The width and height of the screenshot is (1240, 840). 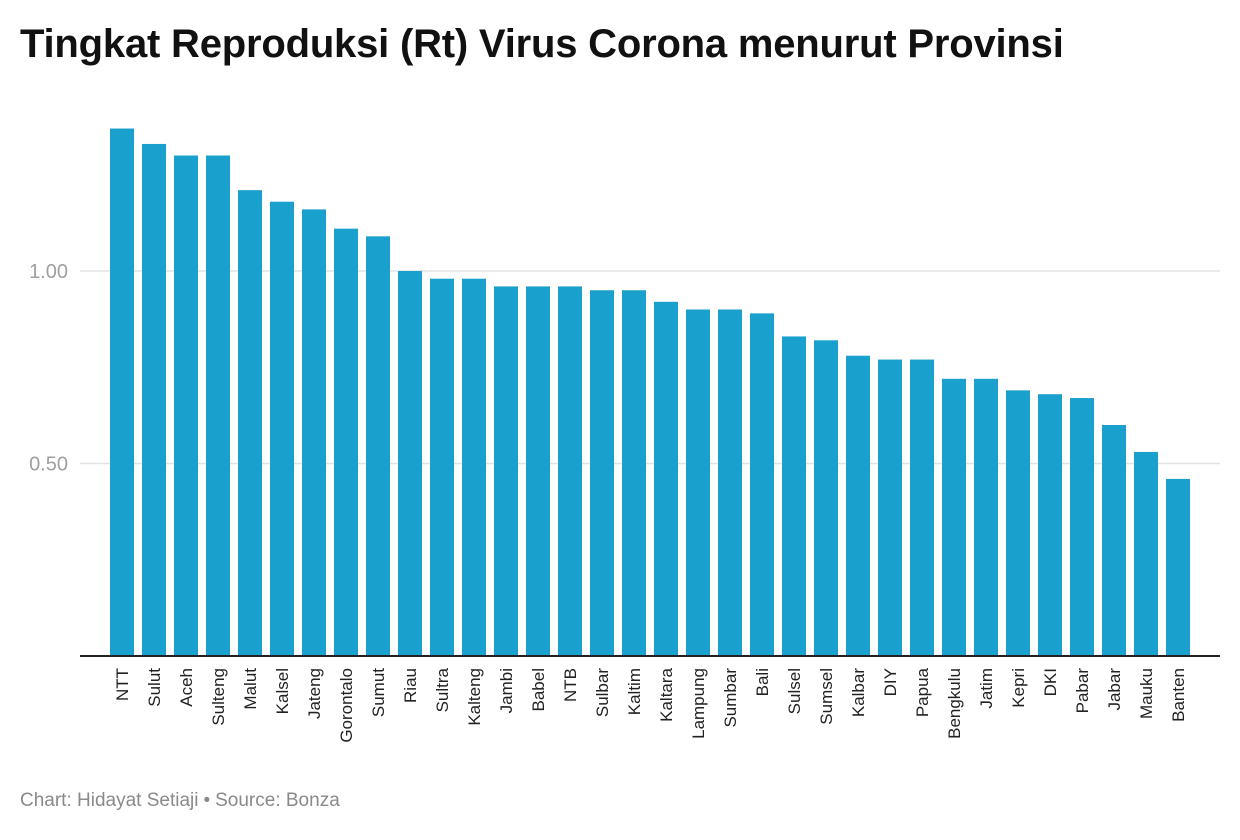 What do you see at coordinates (1050, 525) in the screenshot?
I see `bar-dki` at bounding box center [1050, 525].